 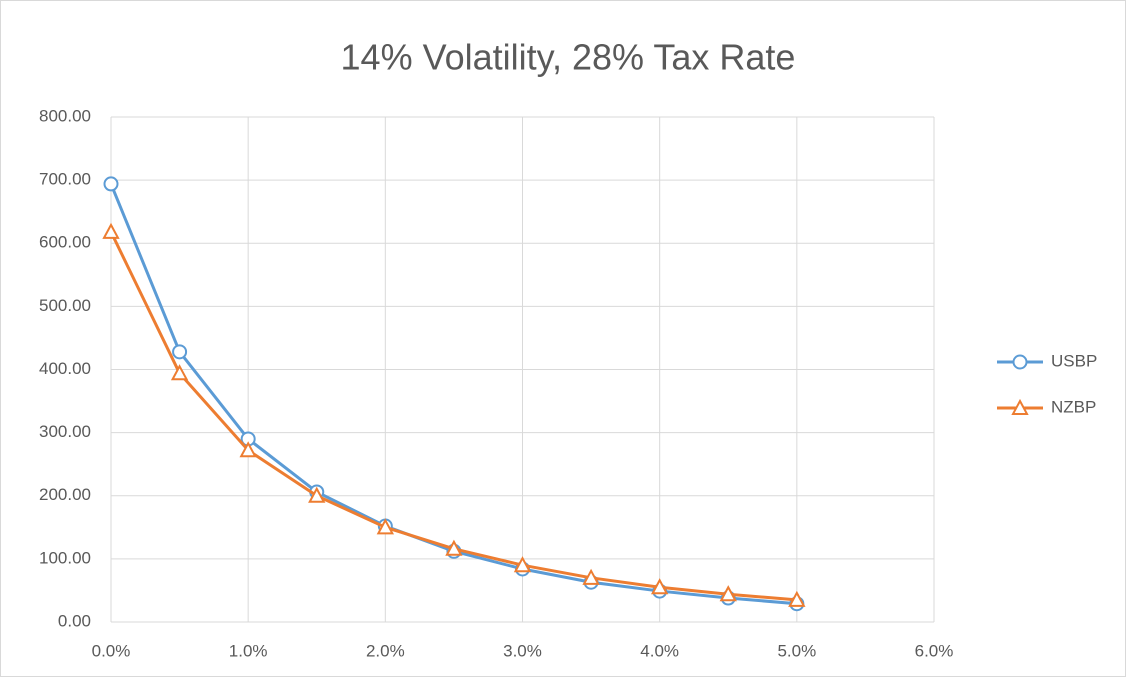 I want to click on legend-label: NZBP, so click(x=1073, y=406).